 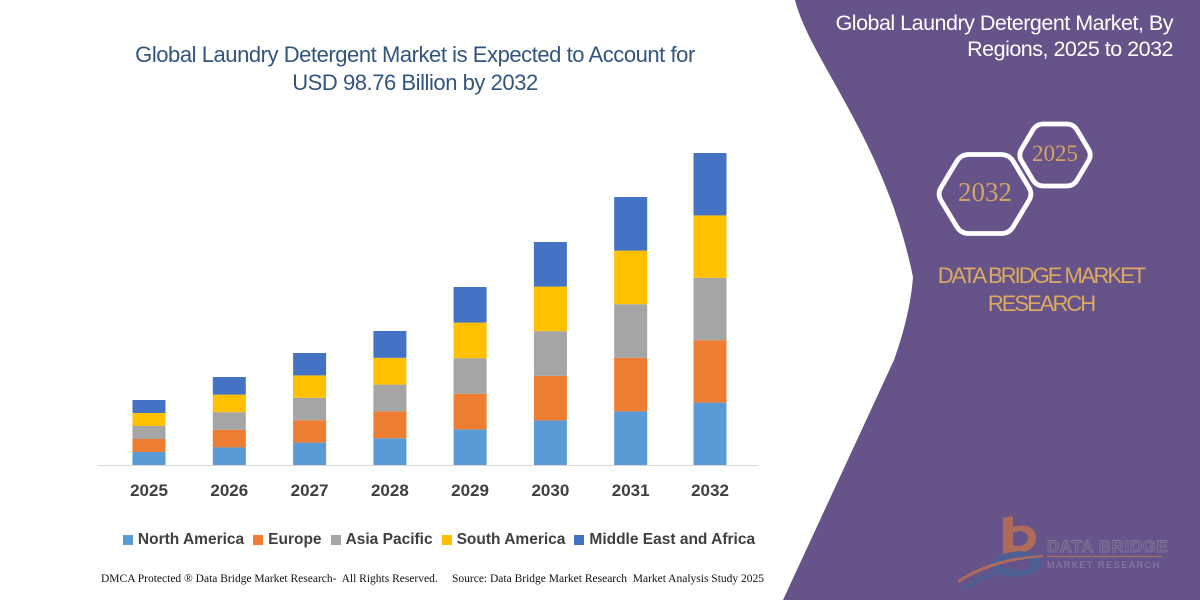 I want to click on svg-text: DATA BRIDGE, so click(x=1108, y=546).